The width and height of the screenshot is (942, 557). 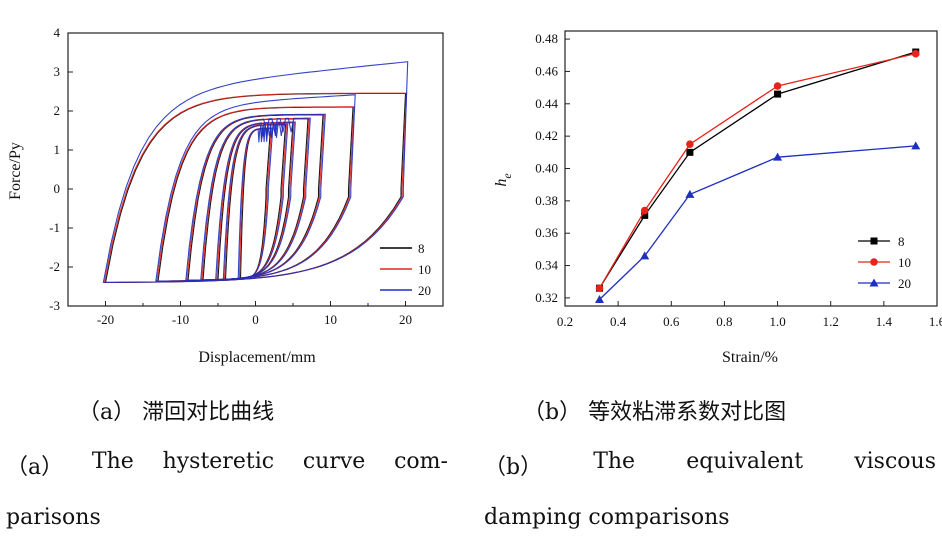 I want to click on caption-a-chinese: （a） 滞回对比曲线, so click(x=176, y=412).